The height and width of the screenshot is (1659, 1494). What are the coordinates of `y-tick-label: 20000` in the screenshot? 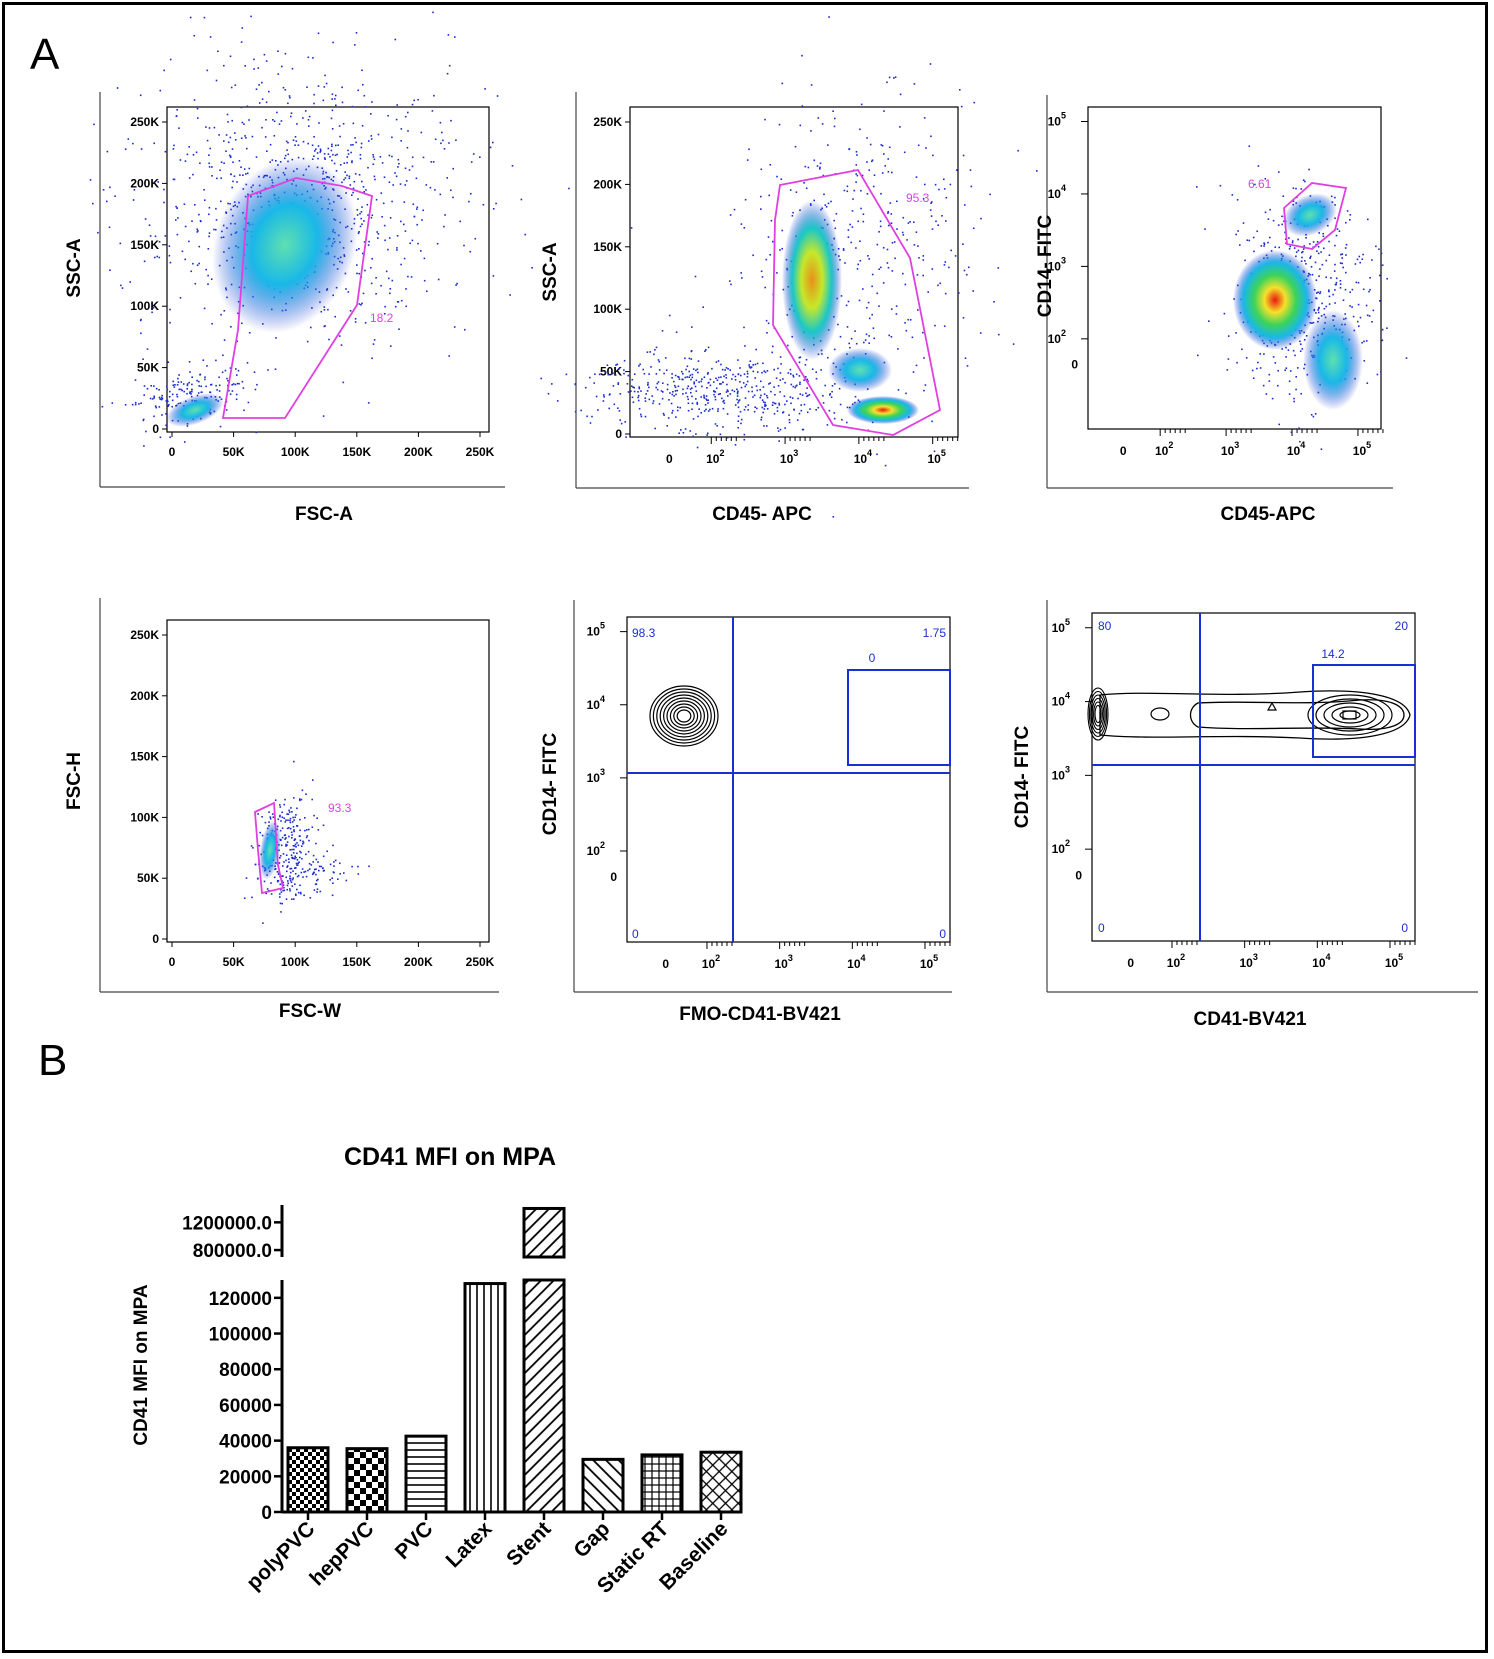 It's located at (245, 1477).